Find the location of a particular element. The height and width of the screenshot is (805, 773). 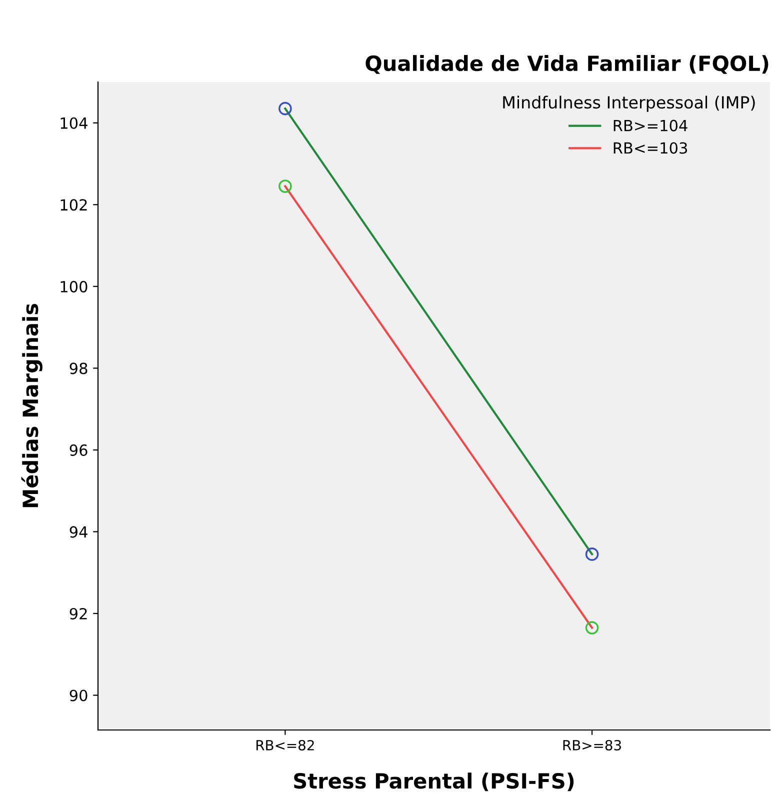

chart-title: Qualidade de Vida Familiar (FQOL) is located at coordinates (567, 64).